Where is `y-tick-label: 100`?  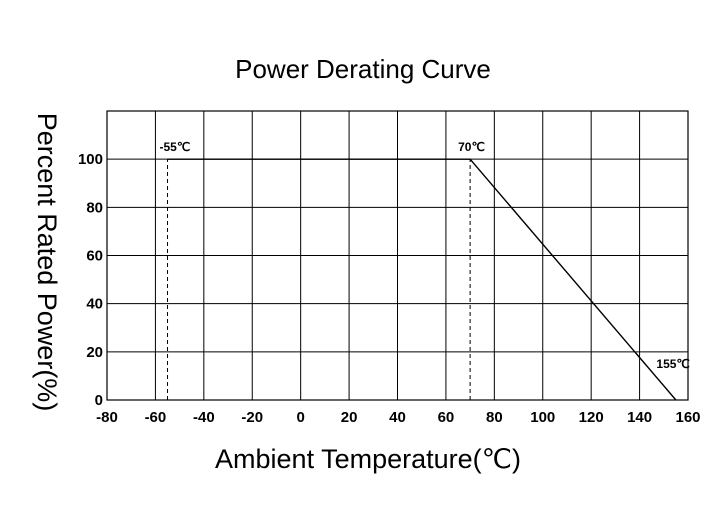 y-tick-label: 100 is located at coordinates (90, 159).